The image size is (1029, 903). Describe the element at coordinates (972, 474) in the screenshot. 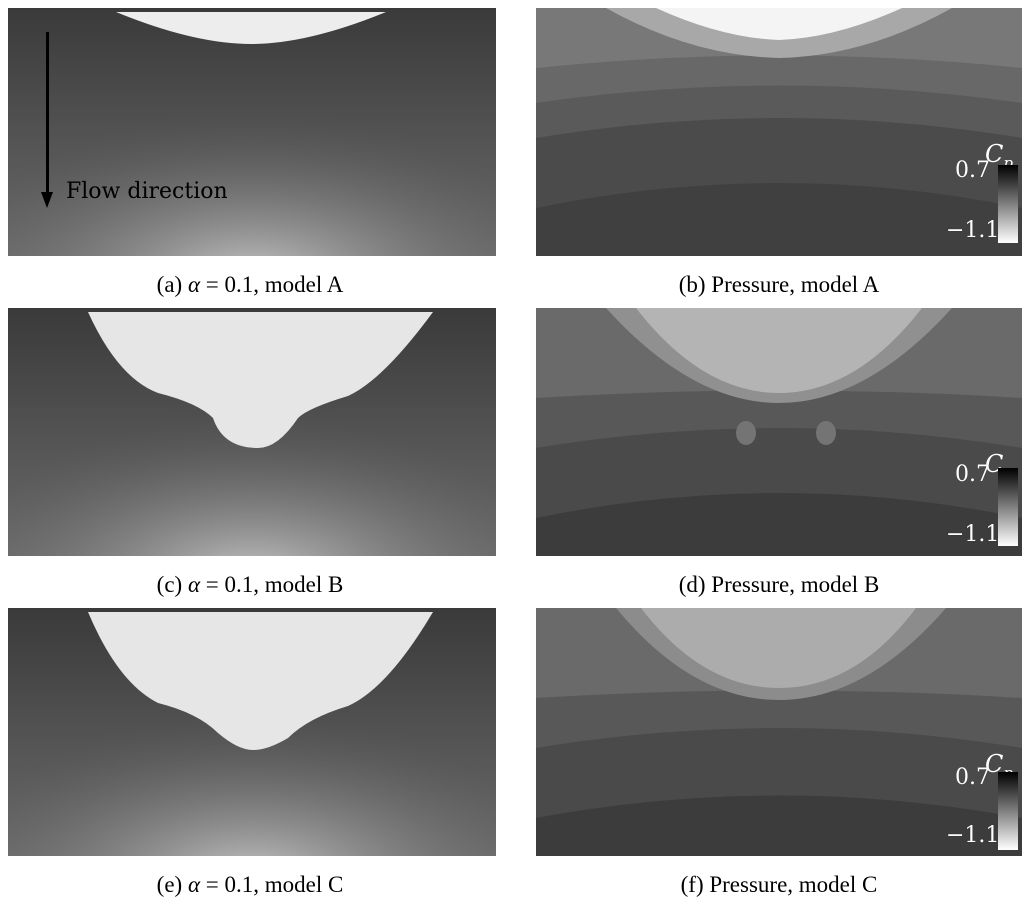

I see `colorbar-max-d: 0.7` at that location.